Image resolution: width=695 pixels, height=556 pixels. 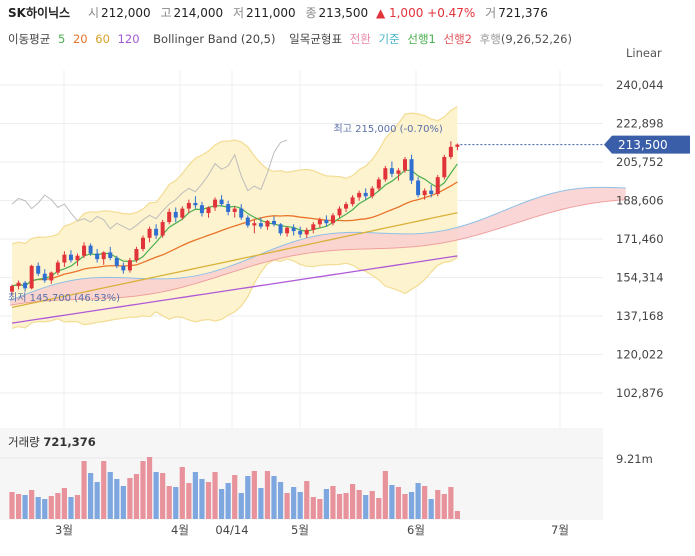 I want to click on volume-label: 거, so click(x=491, y=13).